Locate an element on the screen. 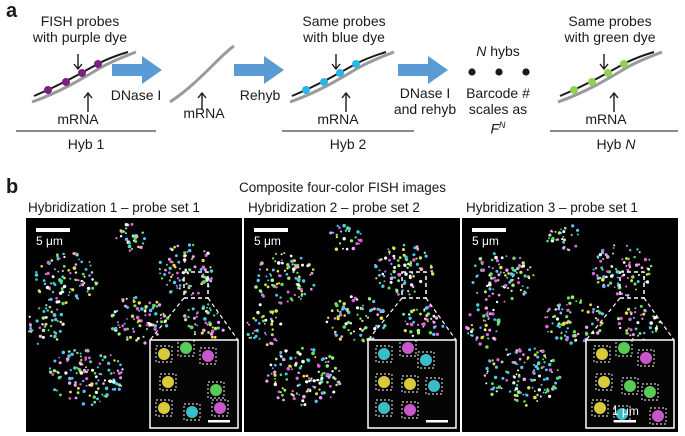 The image size is (685, 436). arrow3-icon is located at coordinates (423, 70).